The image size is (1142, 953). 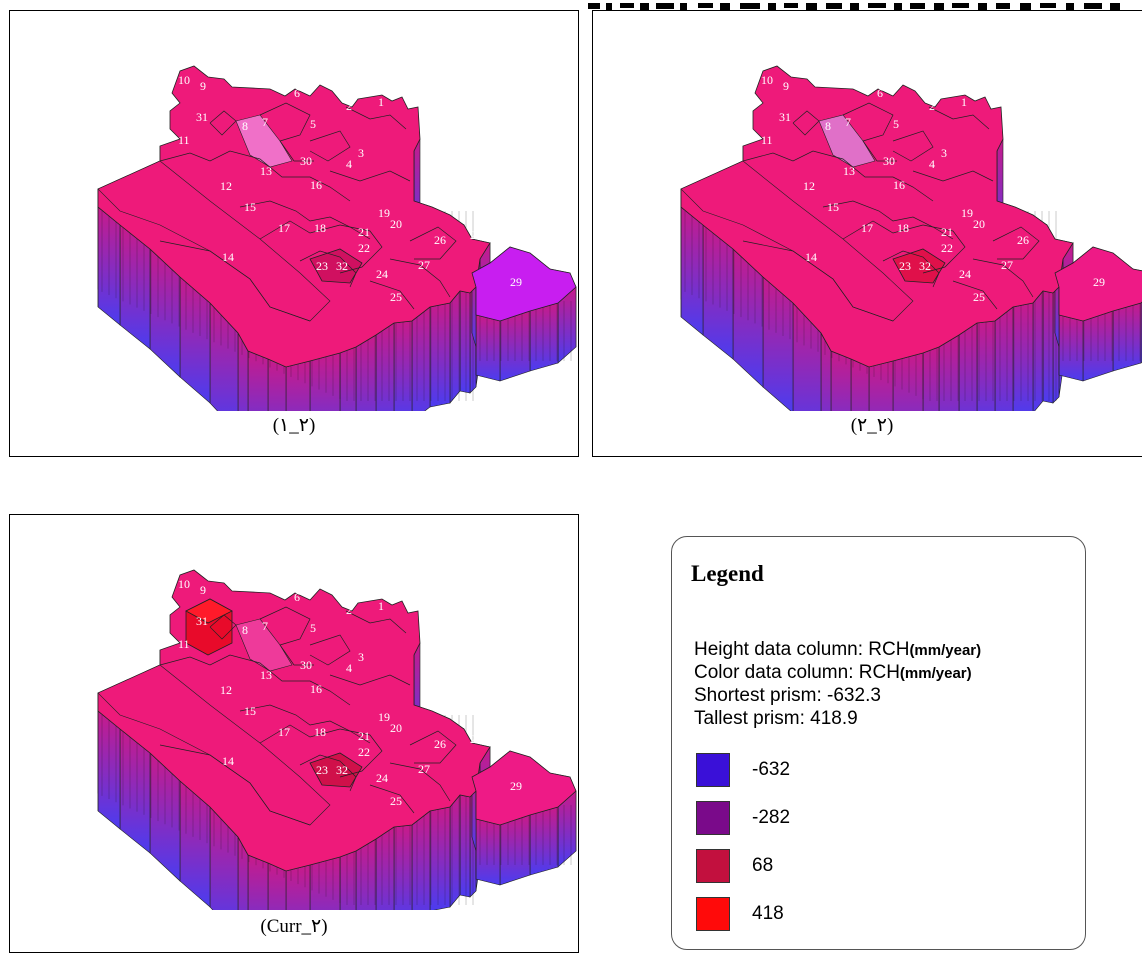 I want to click on legend-title: Legend, so click(x=727, y=573).